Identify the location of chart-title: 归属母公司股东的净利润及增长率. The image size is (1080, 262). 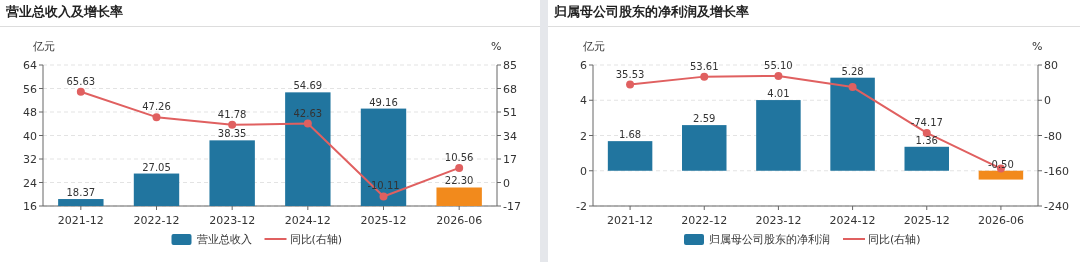
(651, 11).